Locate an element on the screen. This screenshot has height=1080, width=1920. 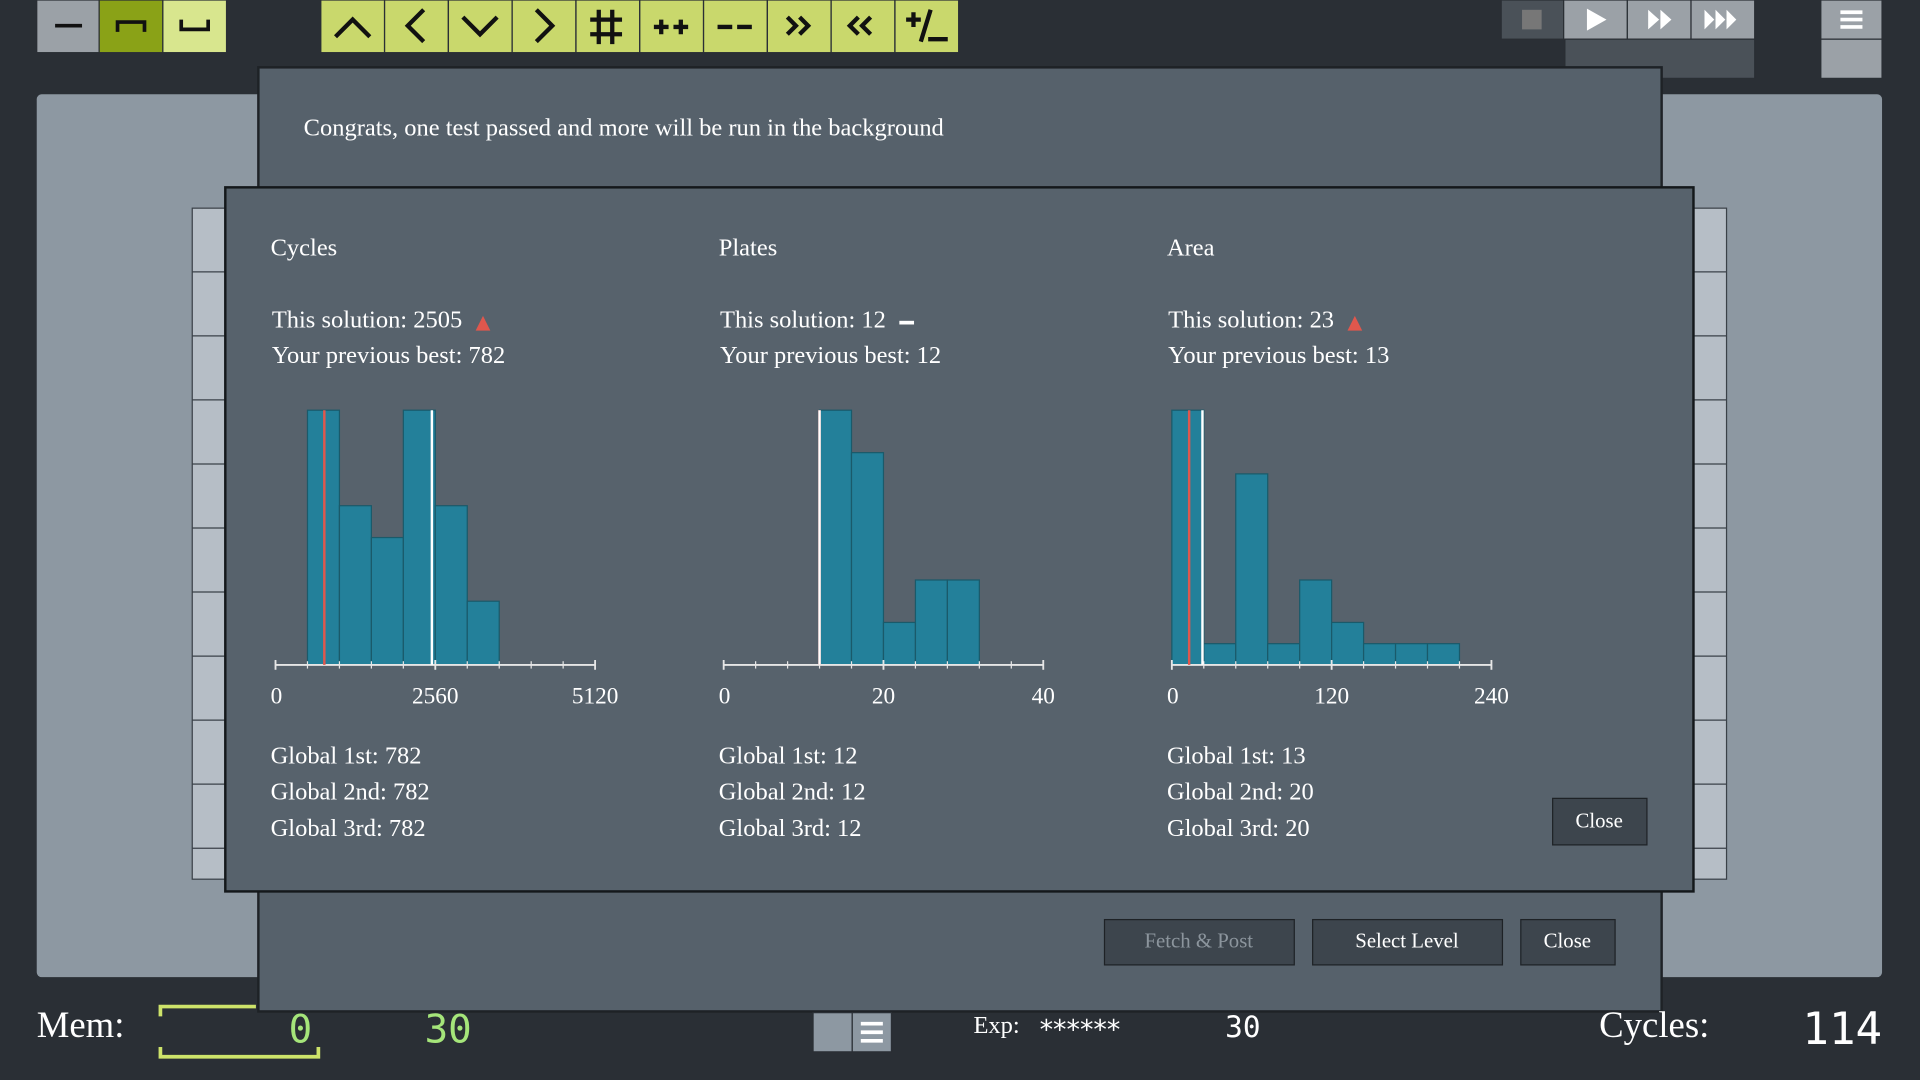
exp-label: Exp: is located at coordinates (996, 1025).